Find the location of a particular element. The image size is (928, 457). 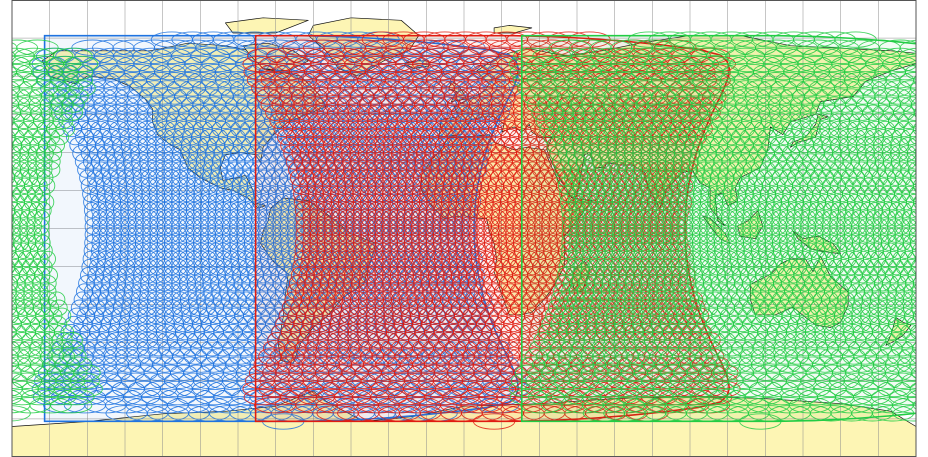

land-svalbard is located at coordinates (513, 29).